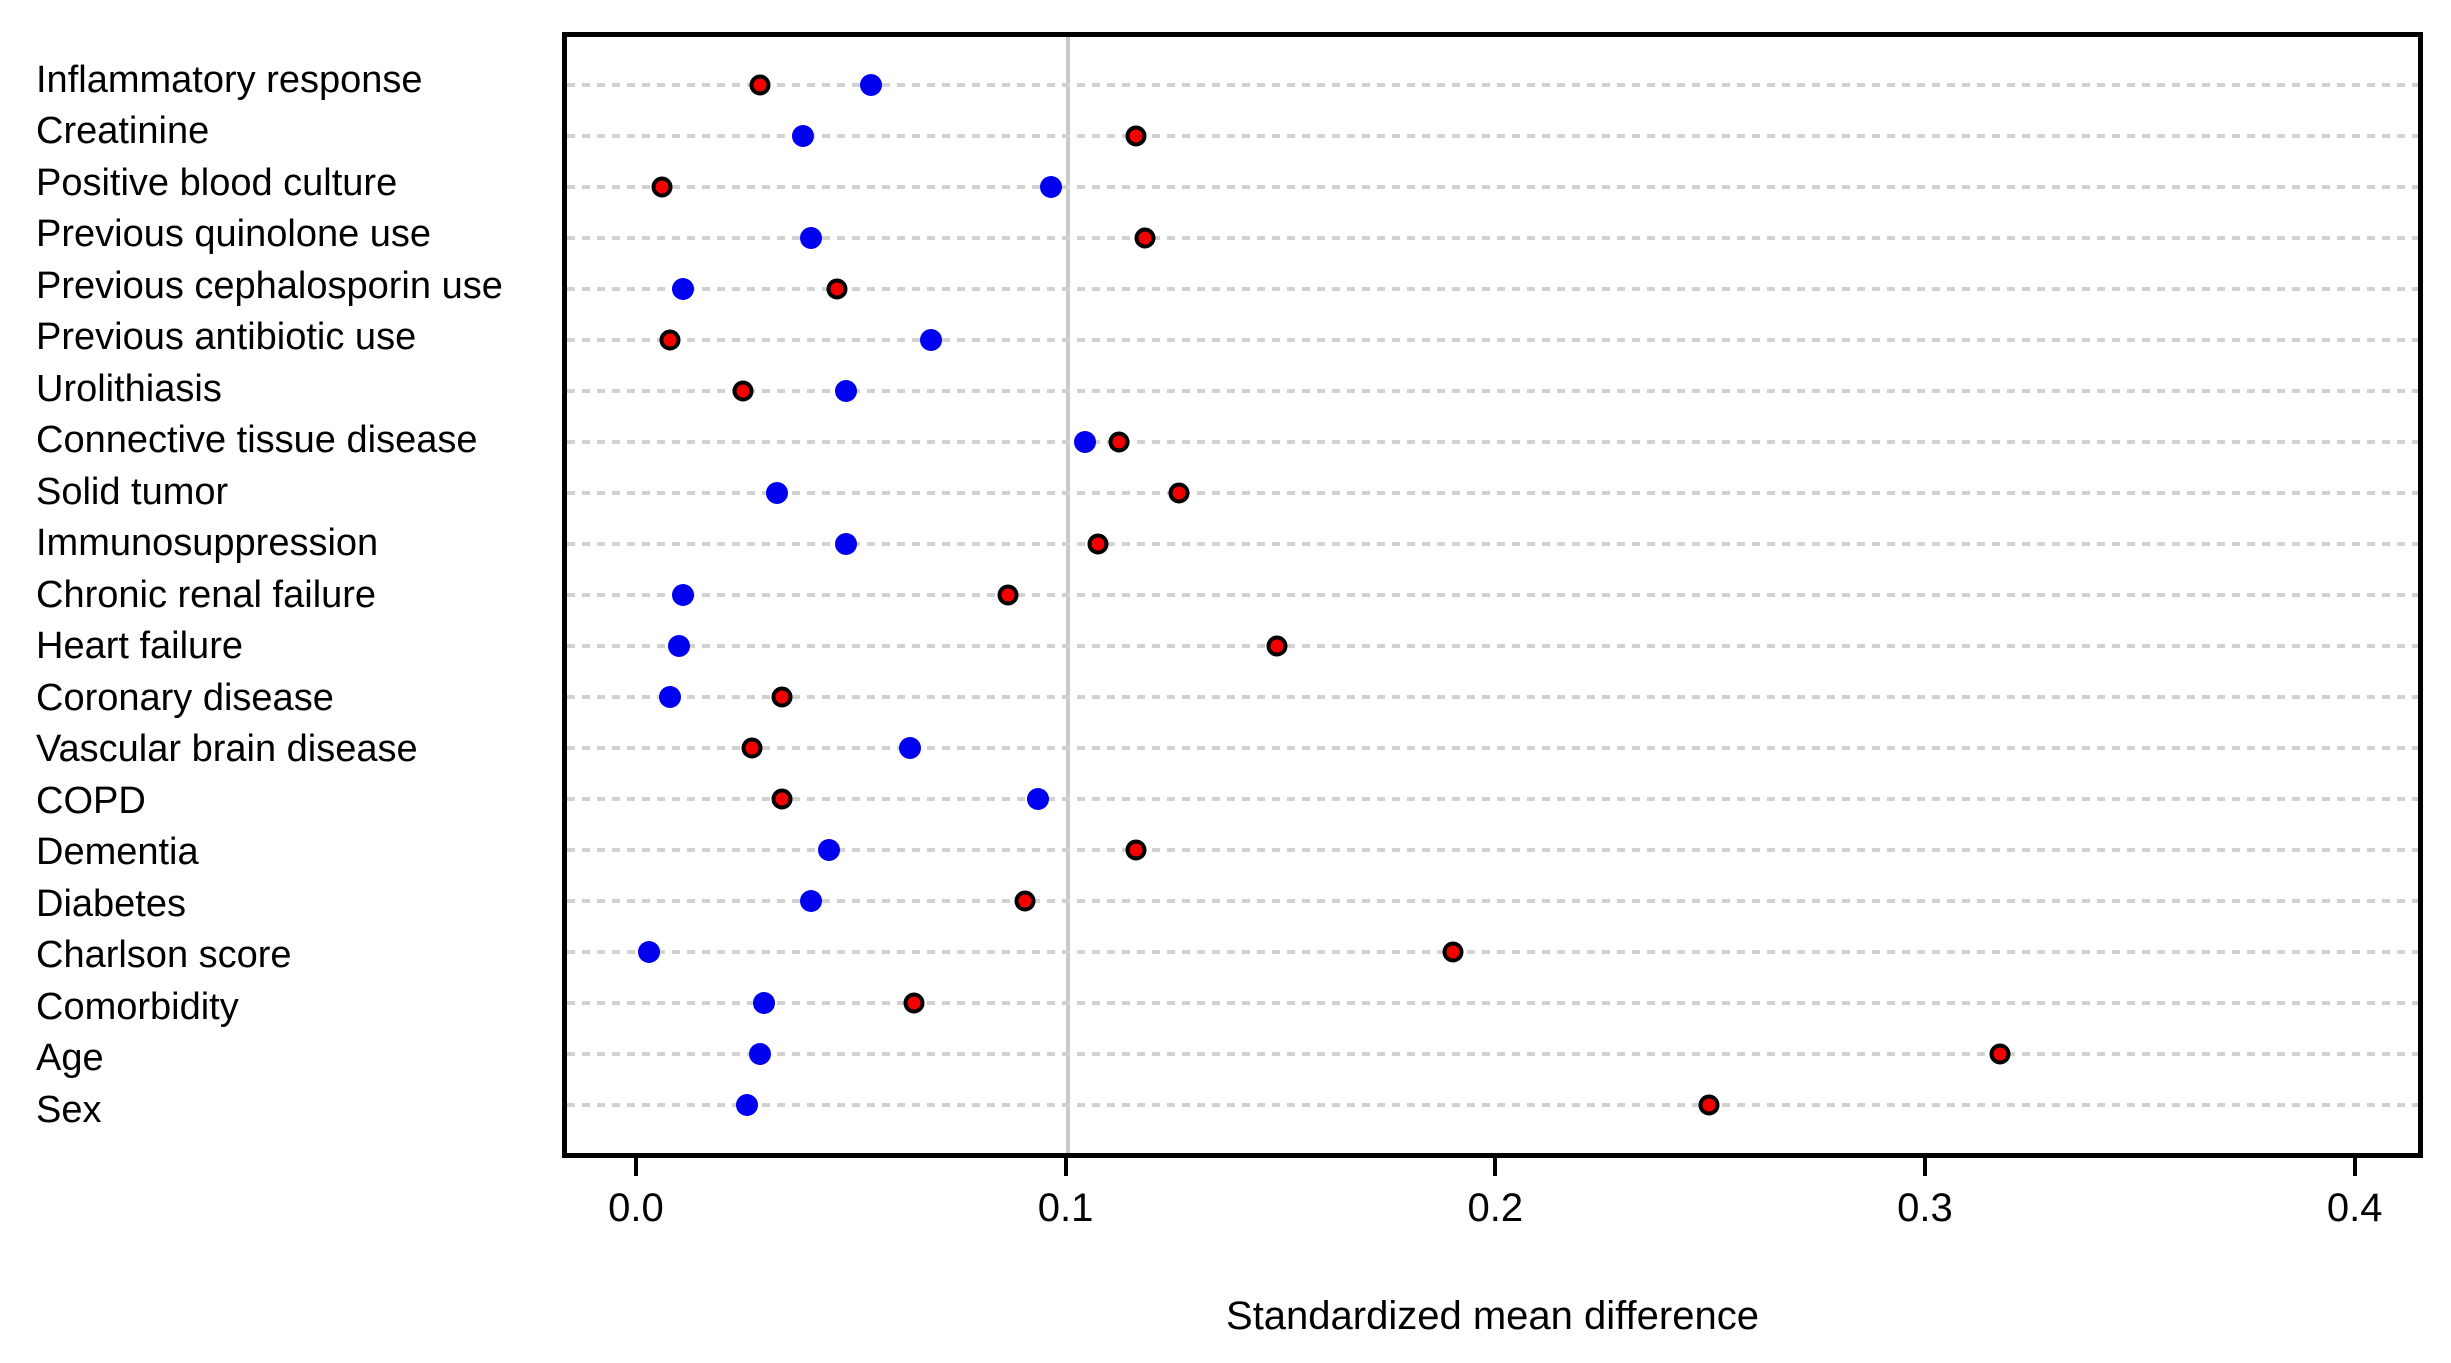 The width and height of the screenshot is (2451, 1363). I want to click on category-label: Immunosuppression, so click(207, 543).